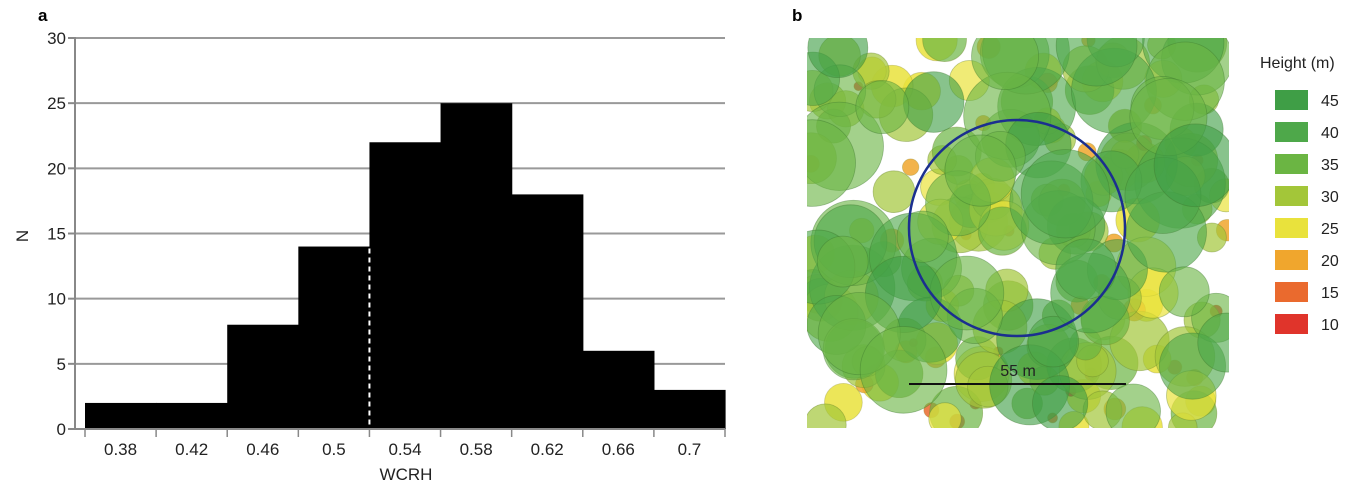 This screenshot has height=487, width=1360. I want to click on plot-circle, so click(1017, 228).